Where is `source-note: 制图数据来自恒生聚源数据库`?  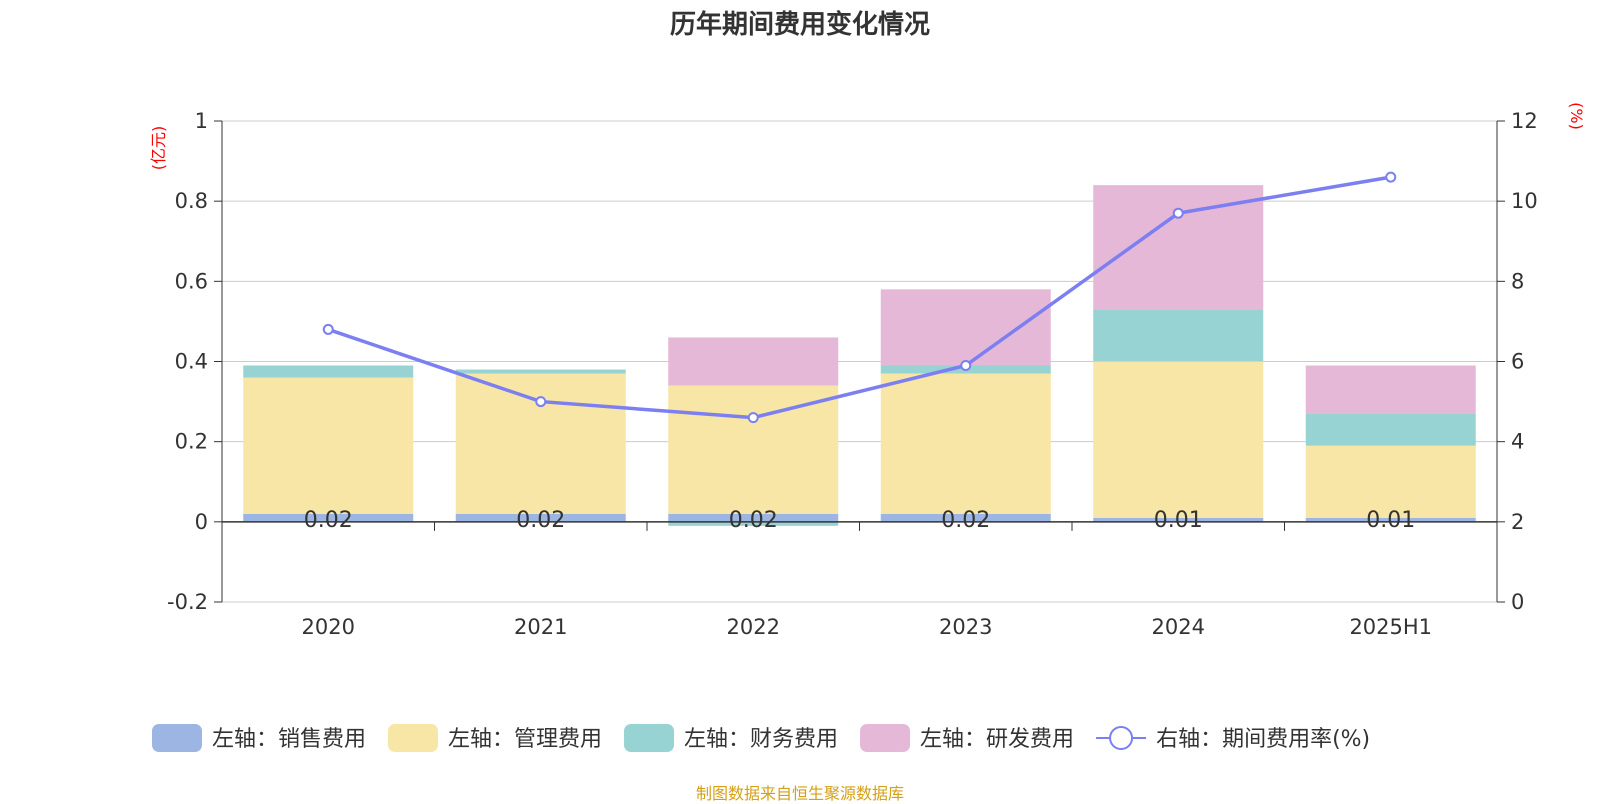 source-note: 制图数据来自恒生聚源数据库 is located at coordinates (799, 793).